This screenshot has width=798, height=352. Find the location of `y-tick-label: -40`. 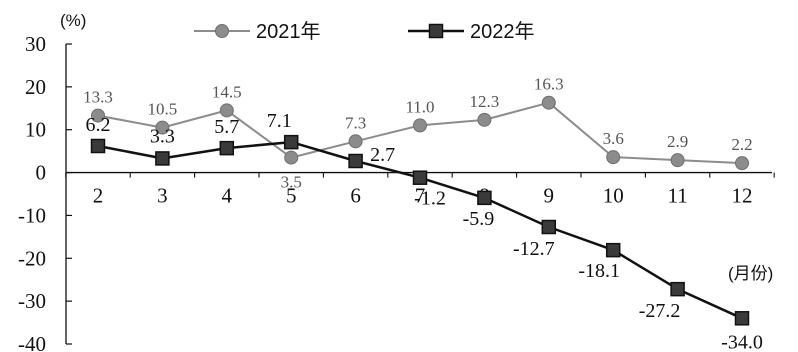

y-tick-label: -40 is located at coordinates (32, 342).